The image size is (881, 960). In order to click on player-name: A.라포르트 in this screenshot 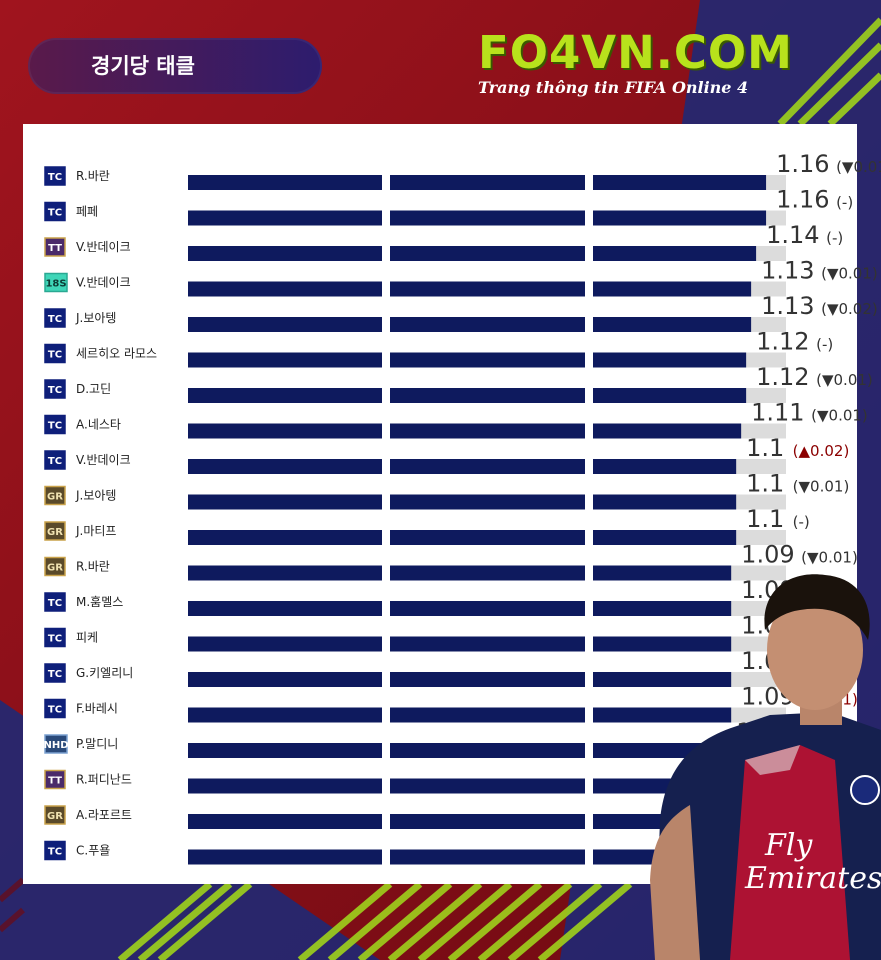, I will do `click(104, 815)`.